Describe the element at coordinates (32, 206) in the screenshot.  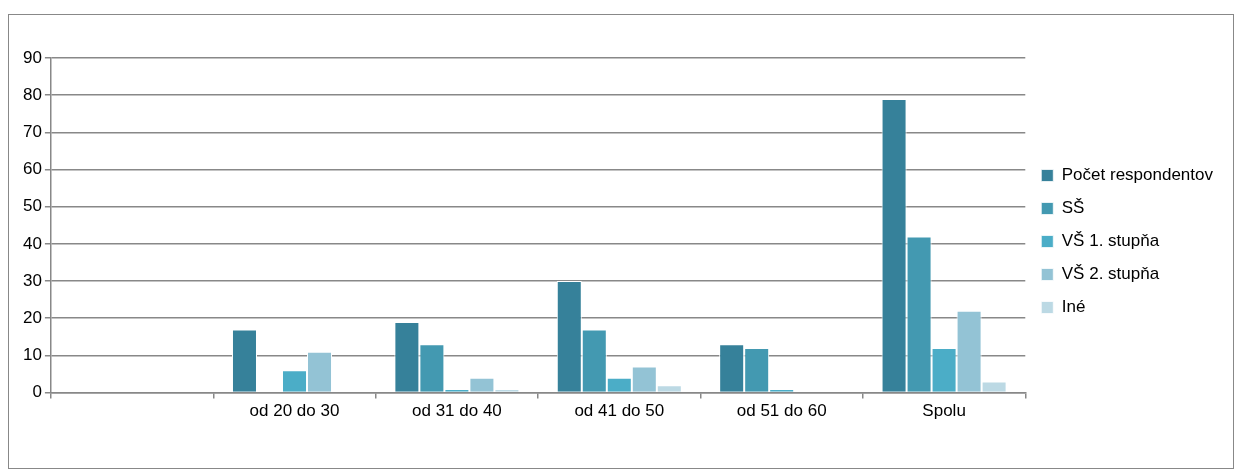
I see `y-tick-label: 50` at that location.